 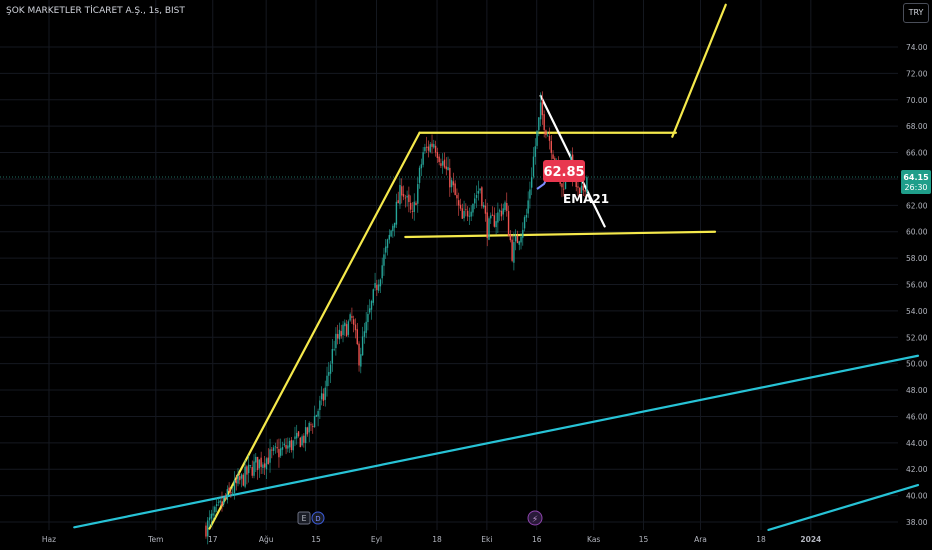 I want to click on price-tick-label: 44.00, so click(x=917, y=443).